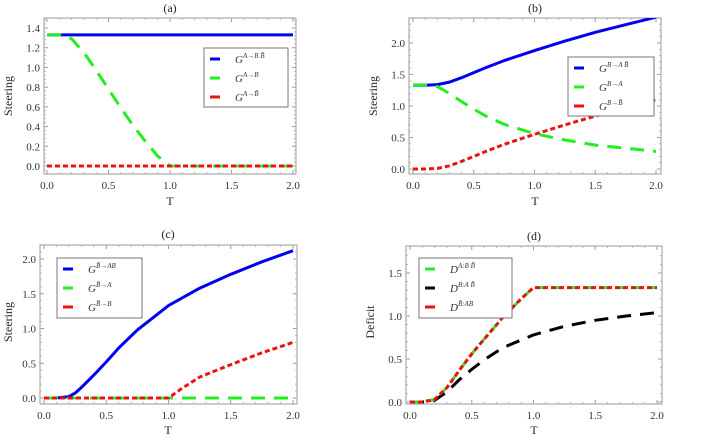 This screenshot has height=446, width=708. I want to click on legend-label: GB̄→B, so click(100, 307).